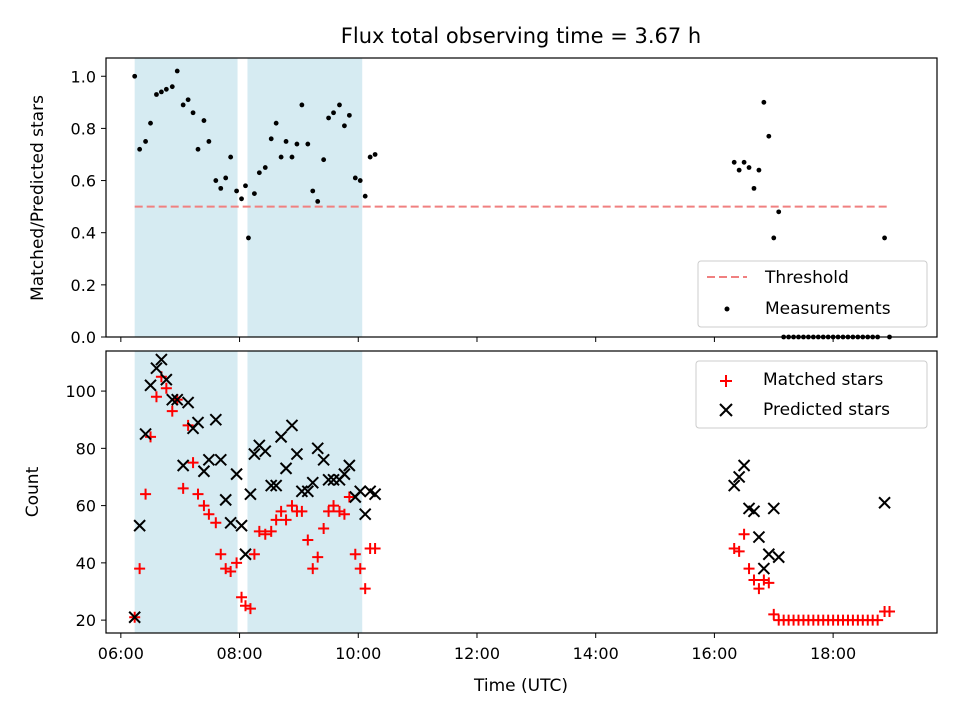 The height and width of the screenshot is (720, 960). What do you see at coordinates (812, 294) in the screenshot?
I see `top-legend-box` at bounding box center [812, 294].